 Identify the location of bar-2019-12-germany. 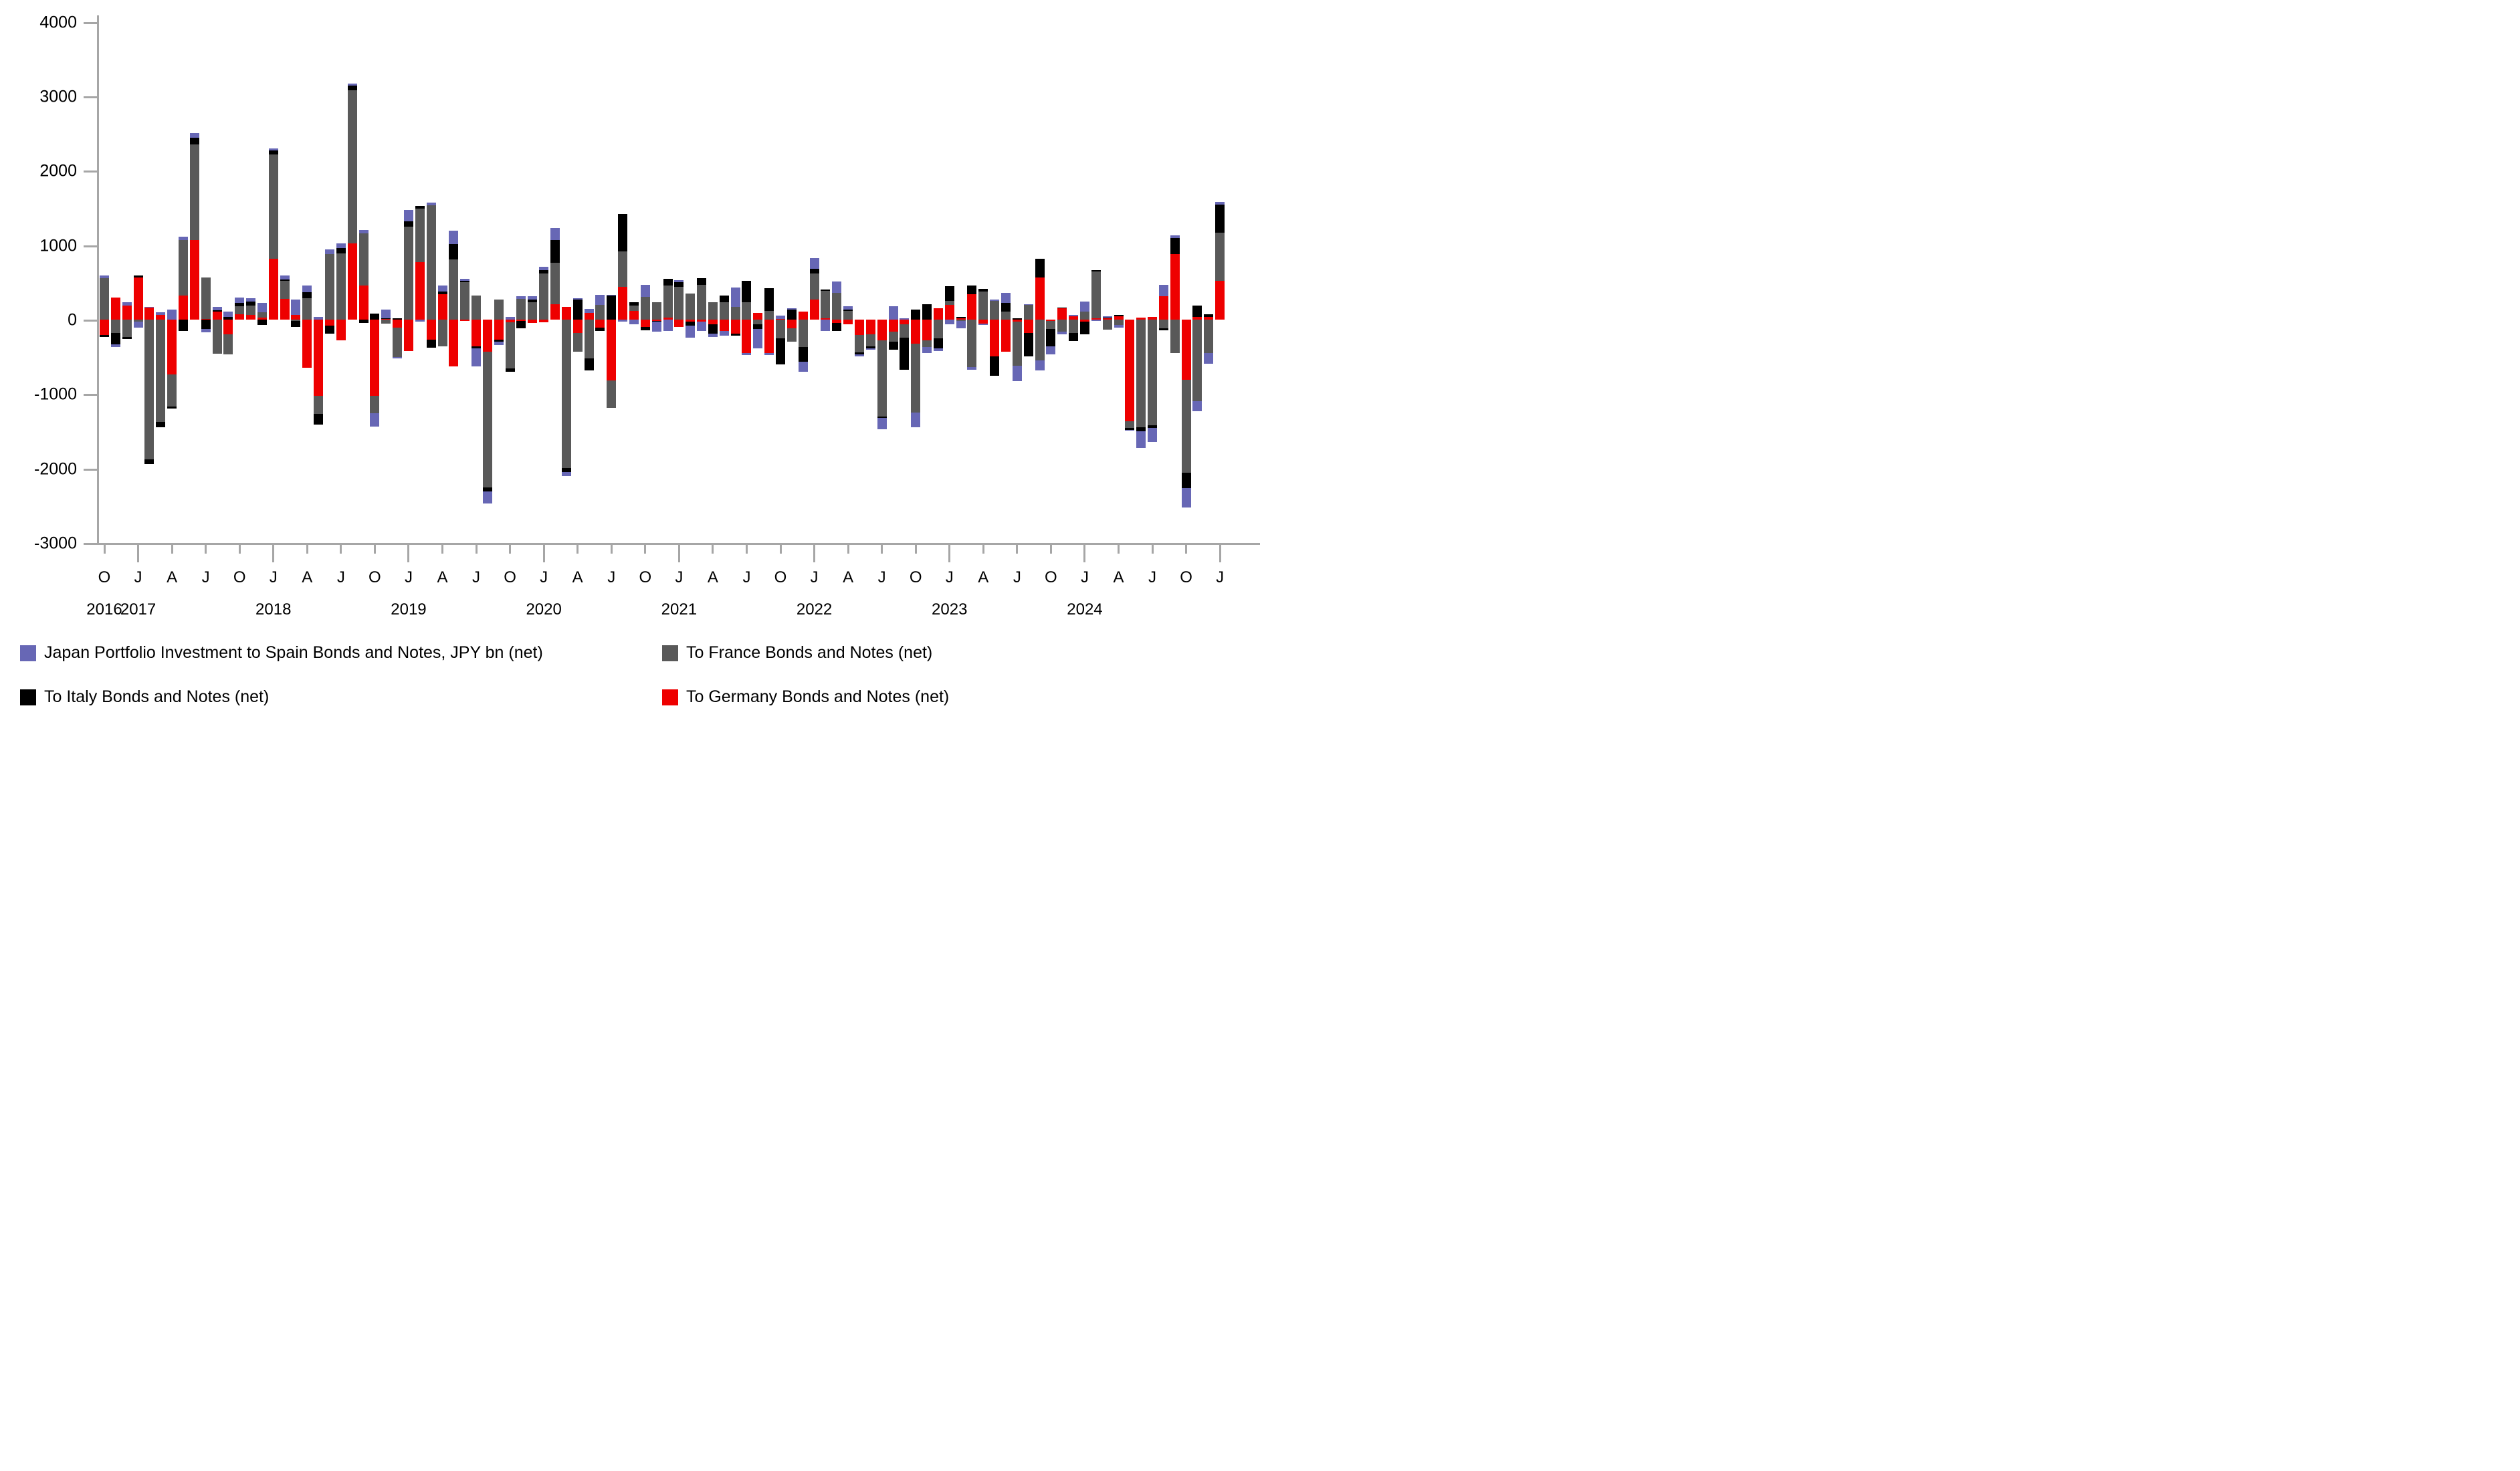
(533, 321).